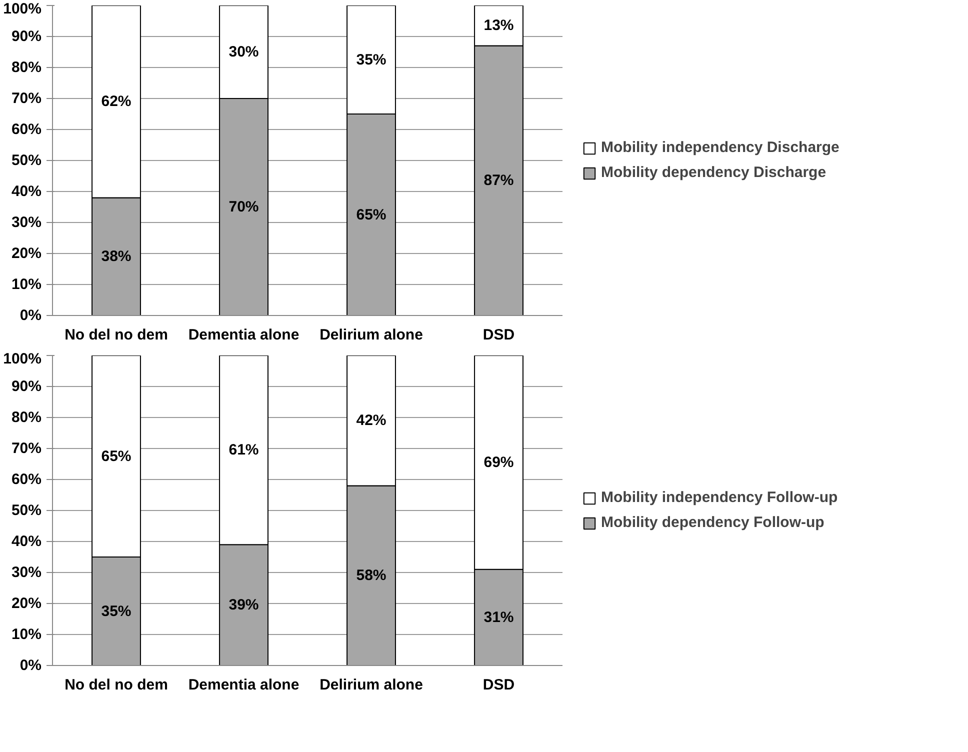  I want to click on data-label: 30%, so click(243, 52).